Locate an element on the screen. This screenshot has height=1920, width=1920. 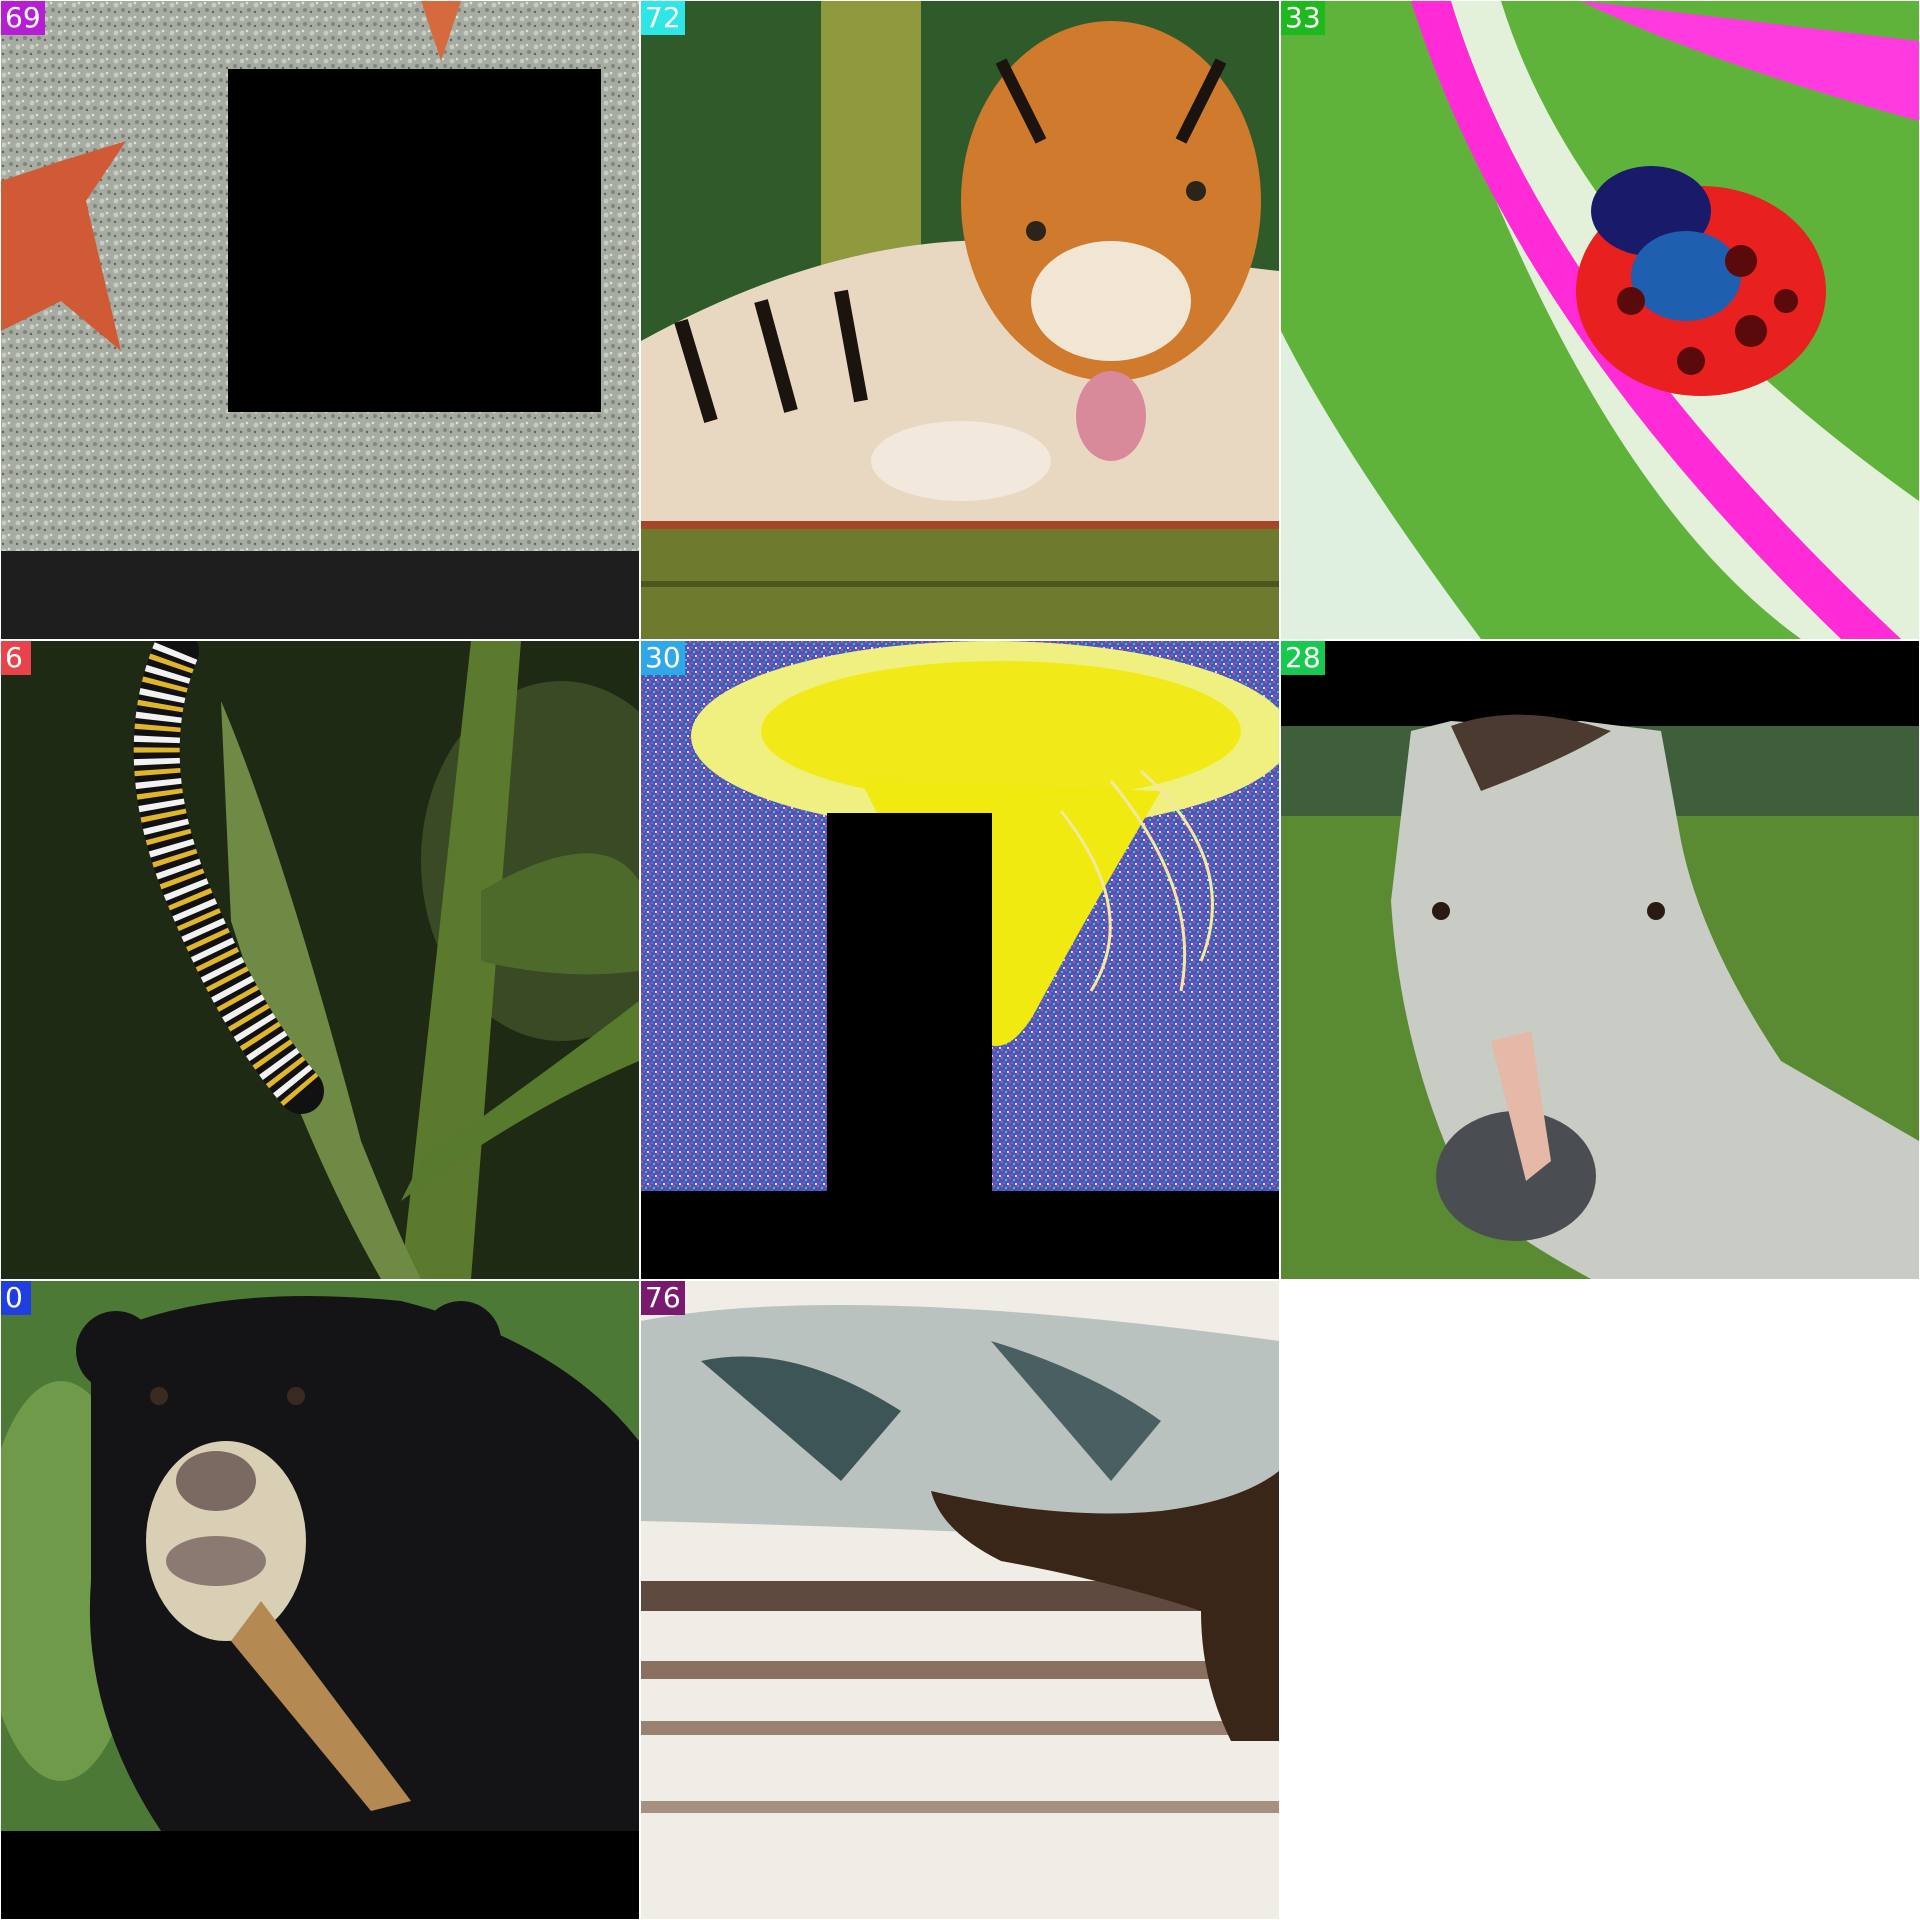
tile-starfish: 69 is located at coordinates (320, 320).